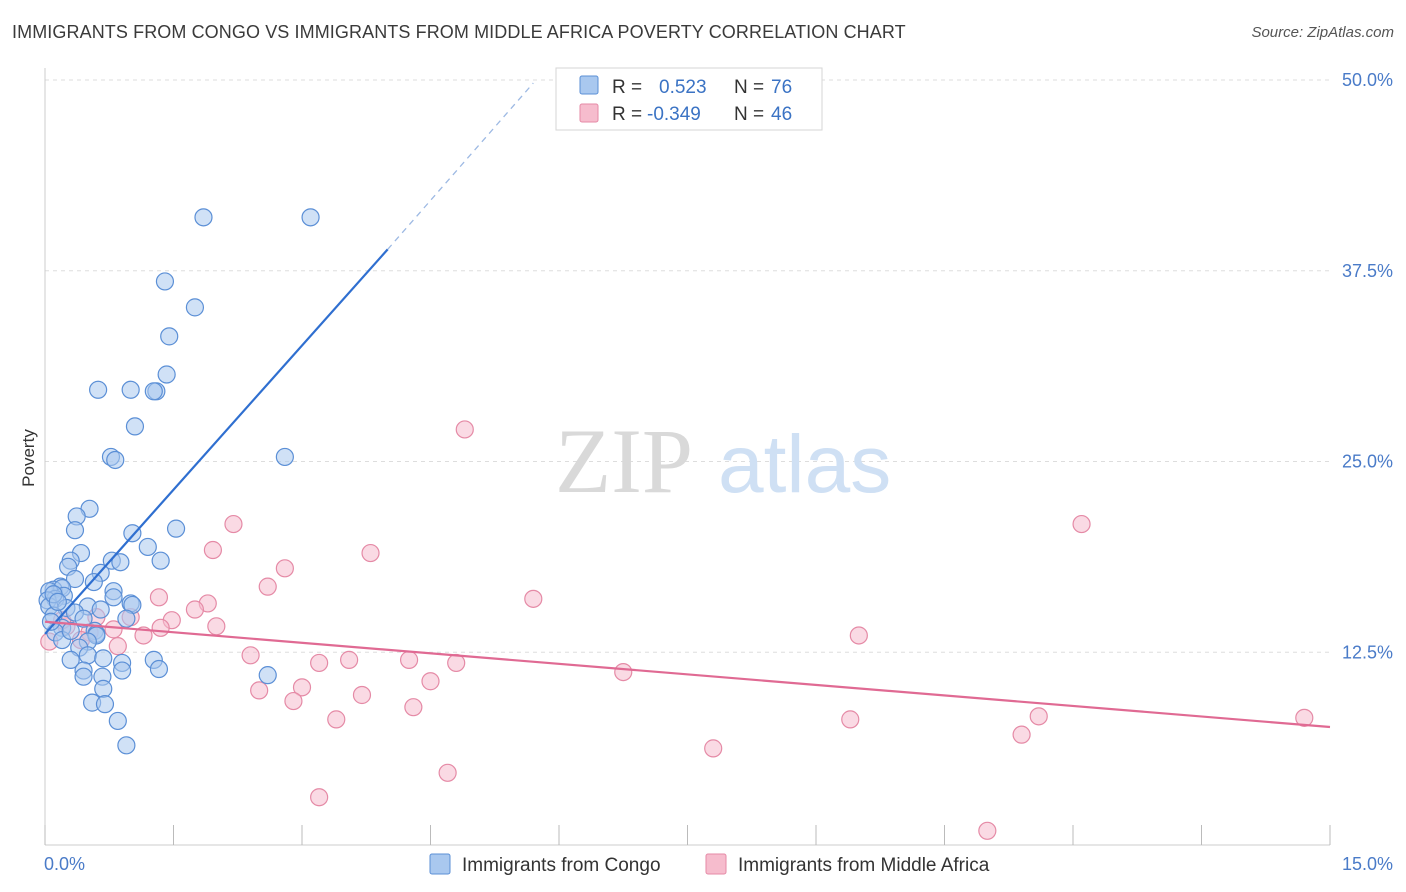  Describe the element at coordinates (627, 87) in the screenshot. I see `legend-r-label-congo: R =` at that location.